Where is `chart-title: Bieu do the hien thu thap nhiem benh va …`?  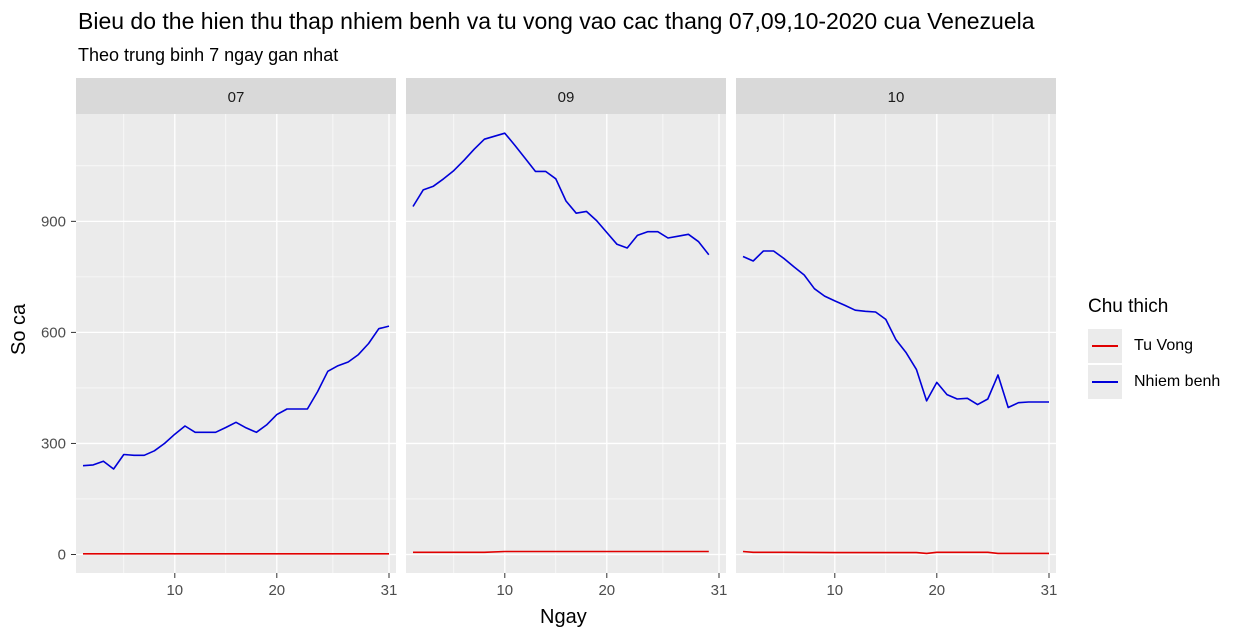 chart-title: Bieu do the hien thu thap nhiem benh va … is located at coordinates (556, 21).